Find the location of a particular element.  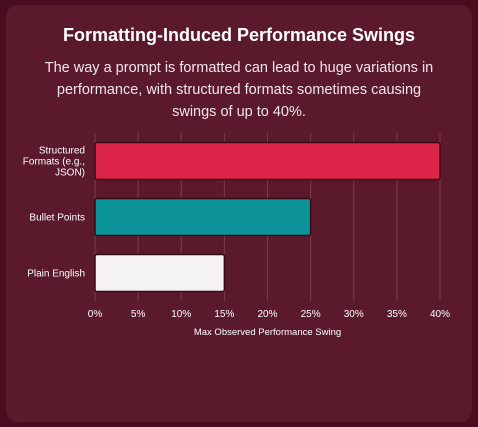

y-category-label: JSON) is located at coordinates (70, 173).